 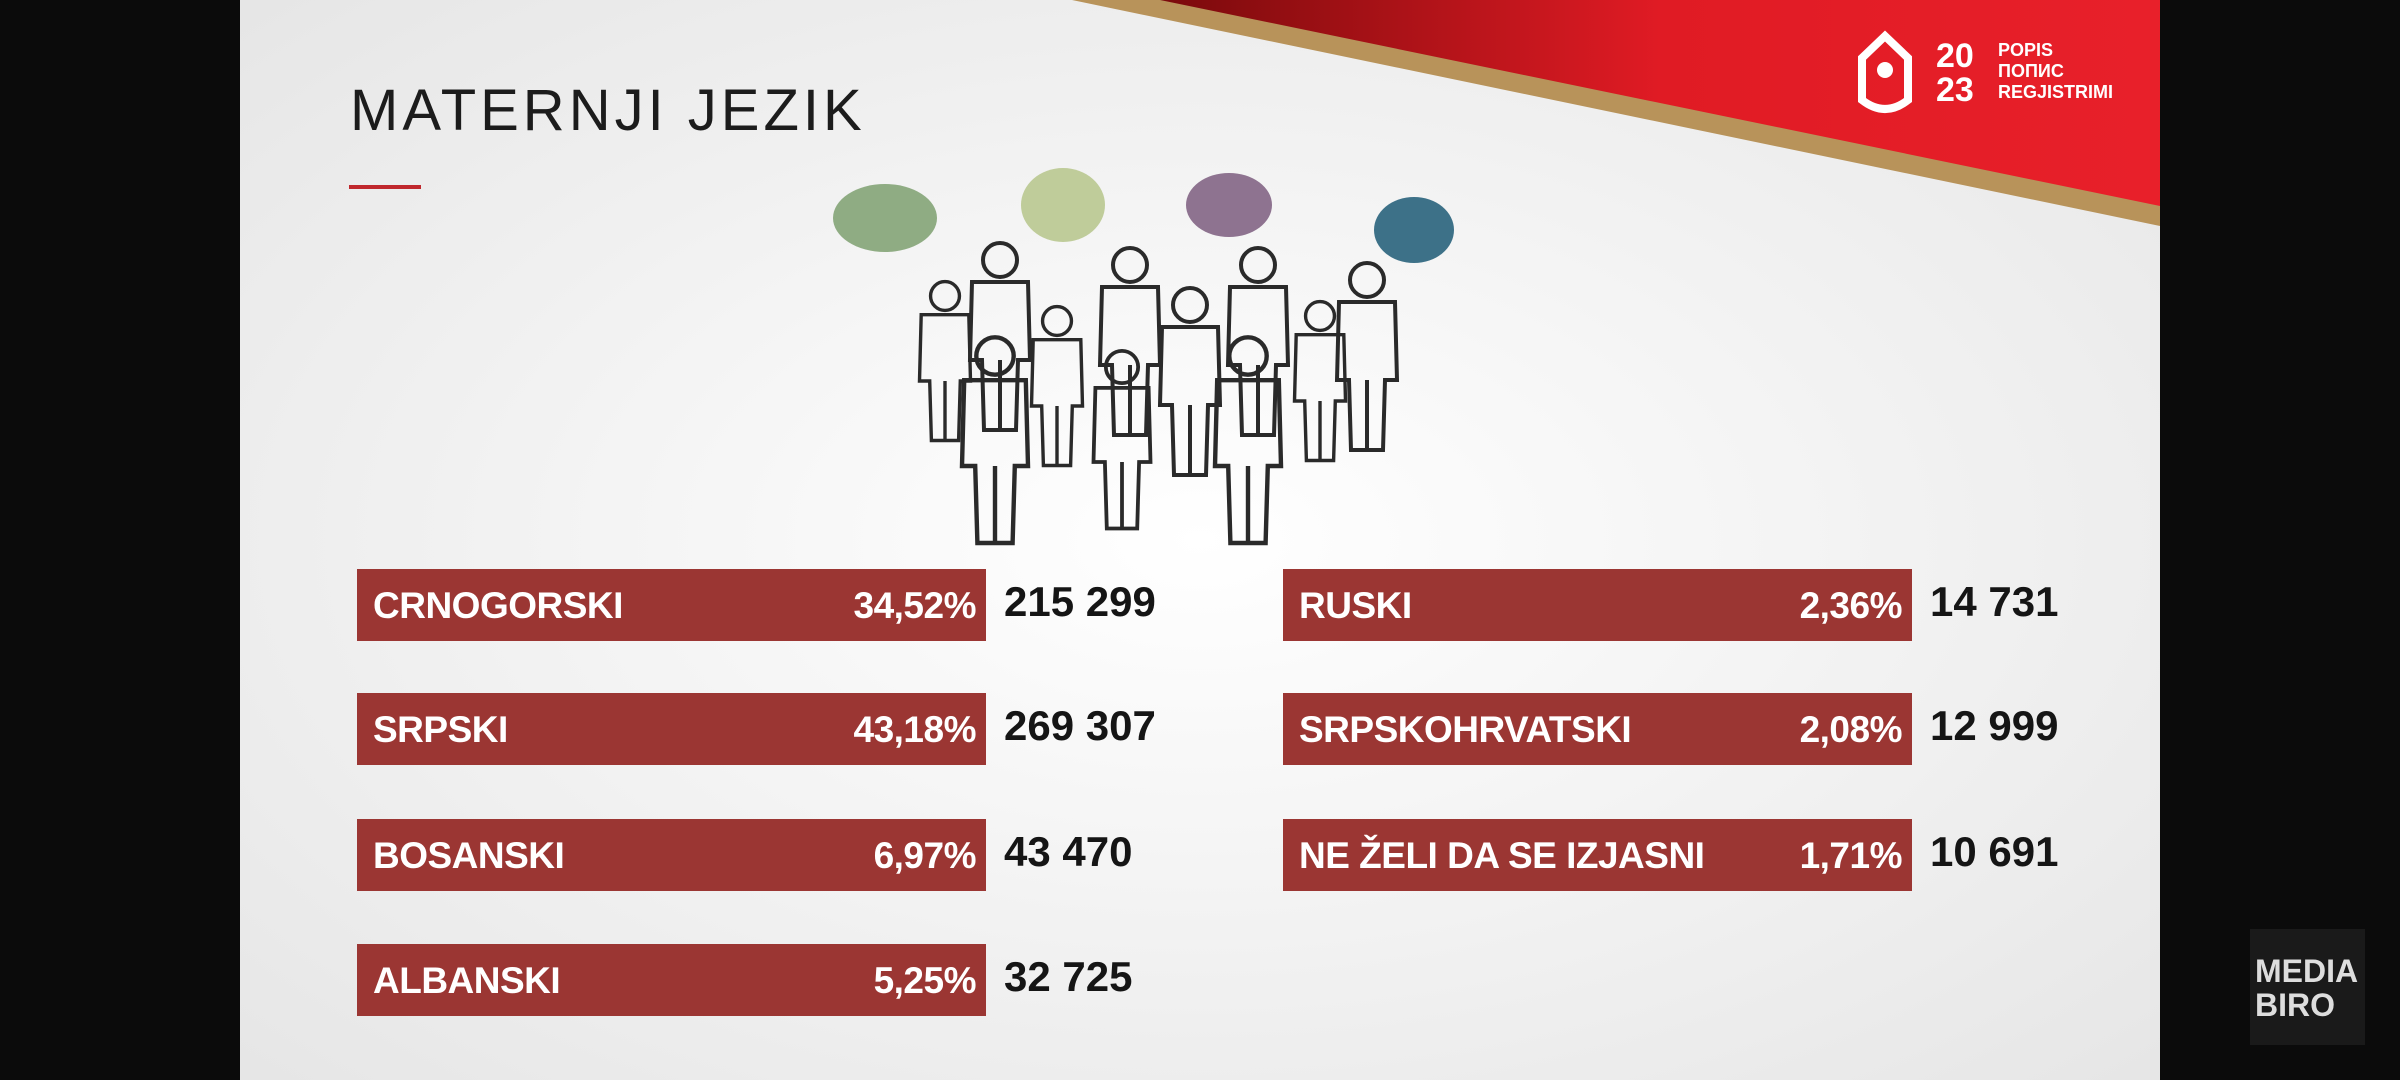 What do you see at coordinates (440, 729) in the screenshot?
I see `language-label: SRPSKI` at bounding box center [440, 729].